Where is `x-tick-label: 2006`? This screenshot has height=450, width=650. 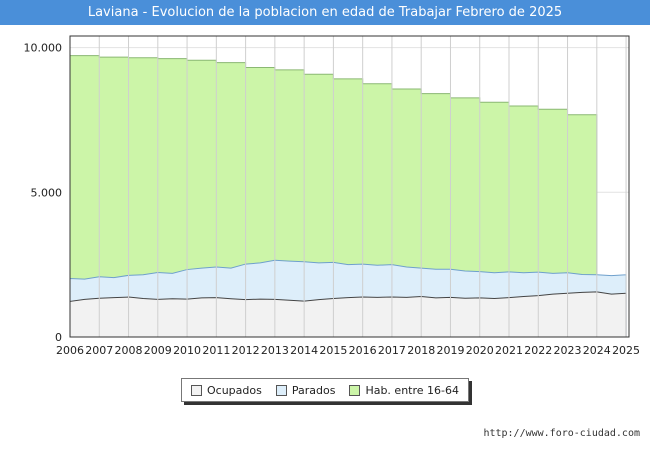 x-tick-label: 2006 is located at coordinates (70, 349).